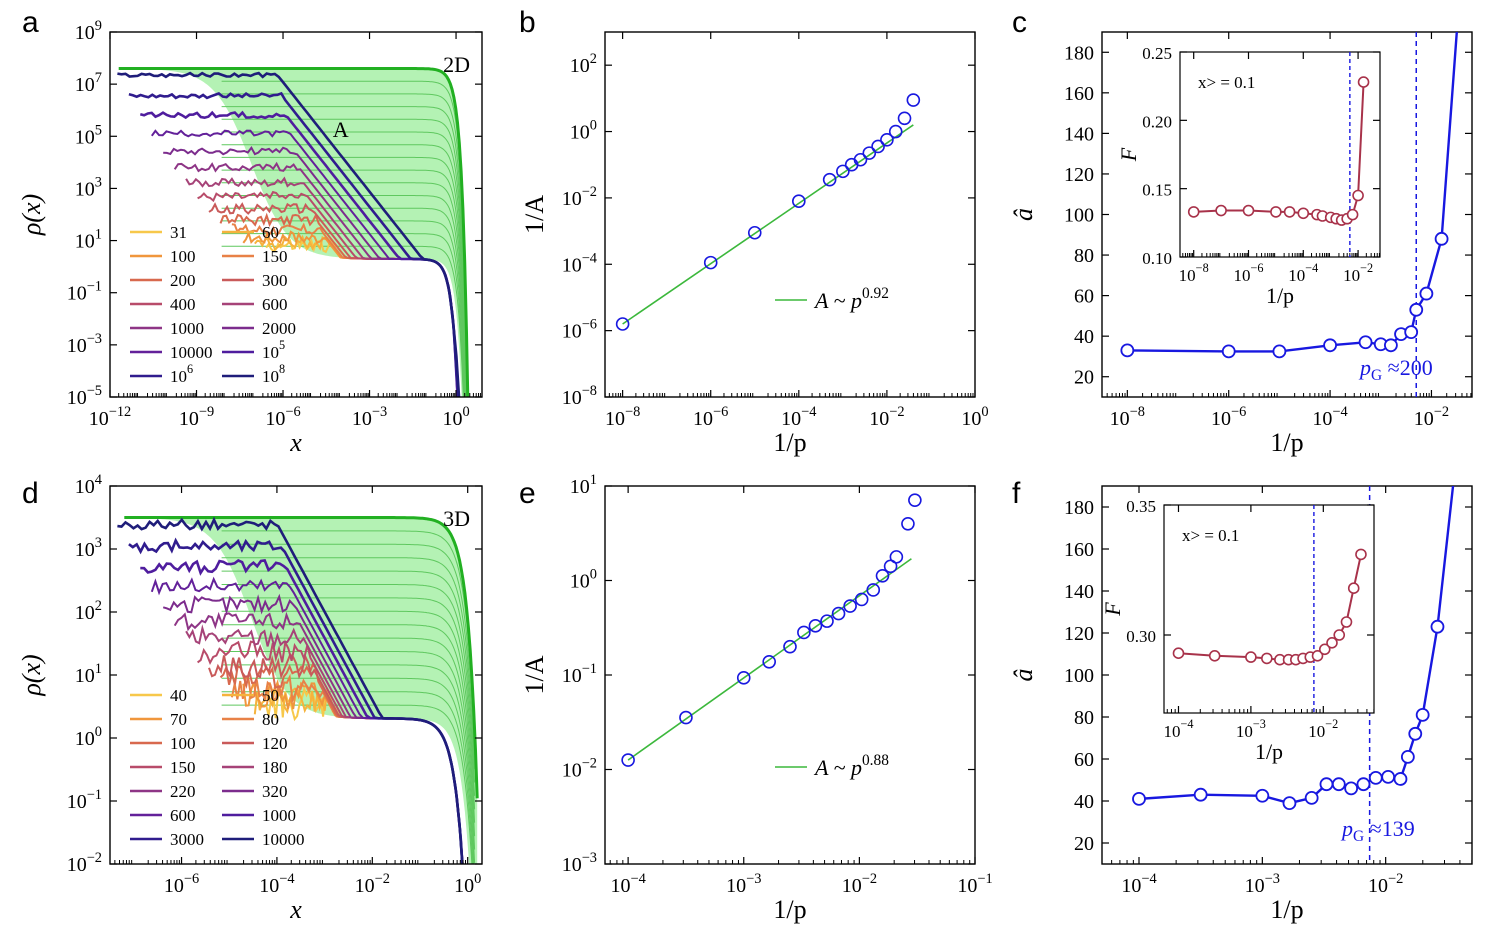  Describe the element at coordinates (183, 791) in the screenshot. I see `legend-label: 220` at that location.